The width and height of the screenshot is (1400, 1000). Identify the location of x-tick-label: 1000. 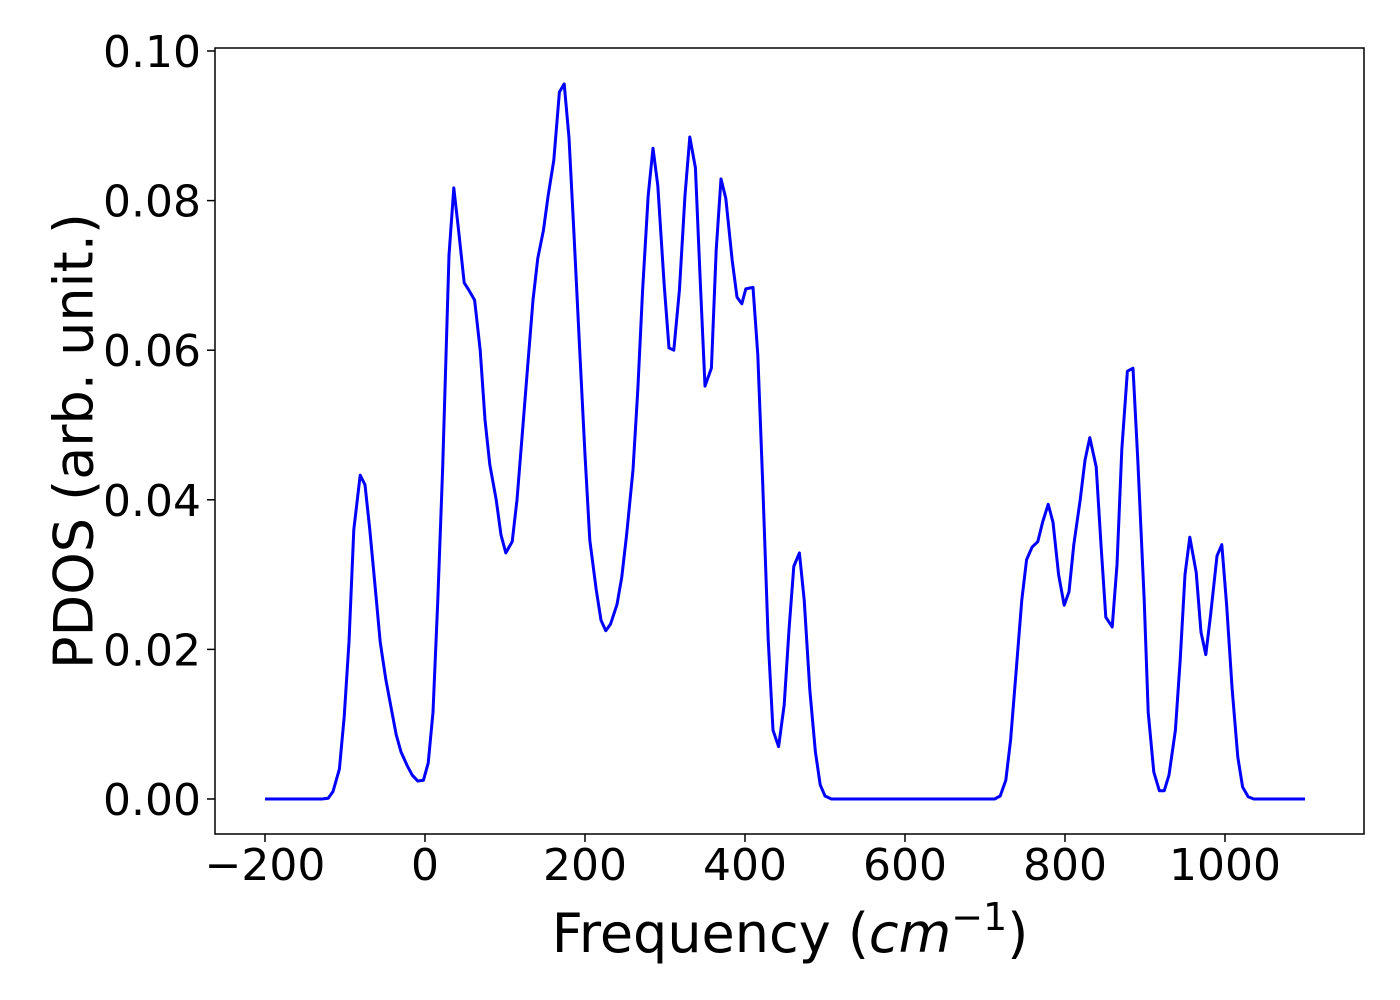
(1225, 865).